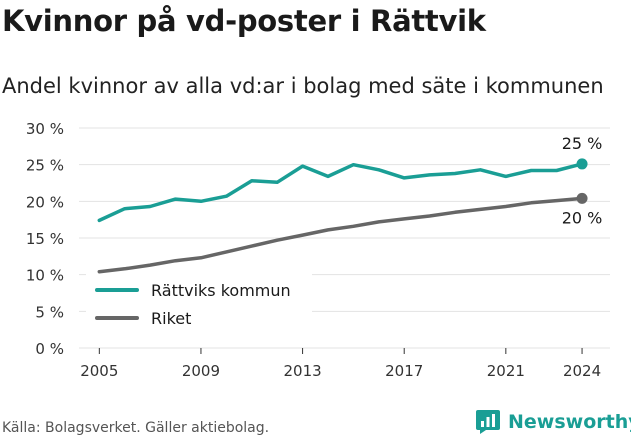  What do you see at coordinates (582, 143) in the screenshot?
I see `series-end-label: 25 %` at bounding box center [582, 143].